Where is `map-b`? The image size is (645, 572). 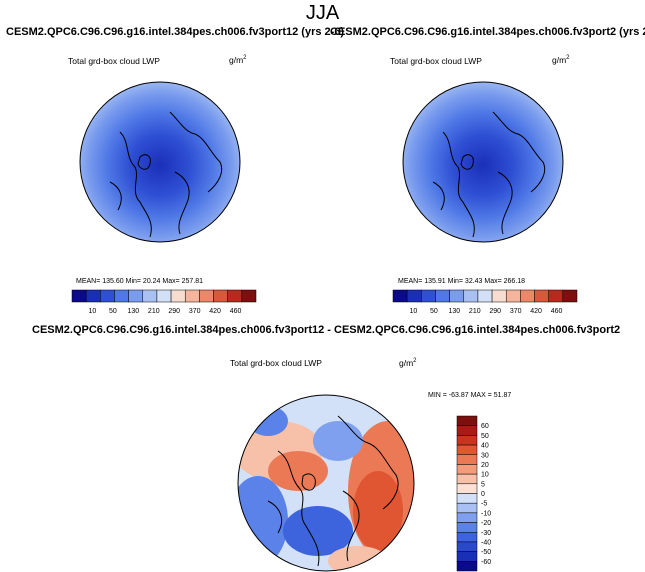
map-b is located at coordinates (483, 162).